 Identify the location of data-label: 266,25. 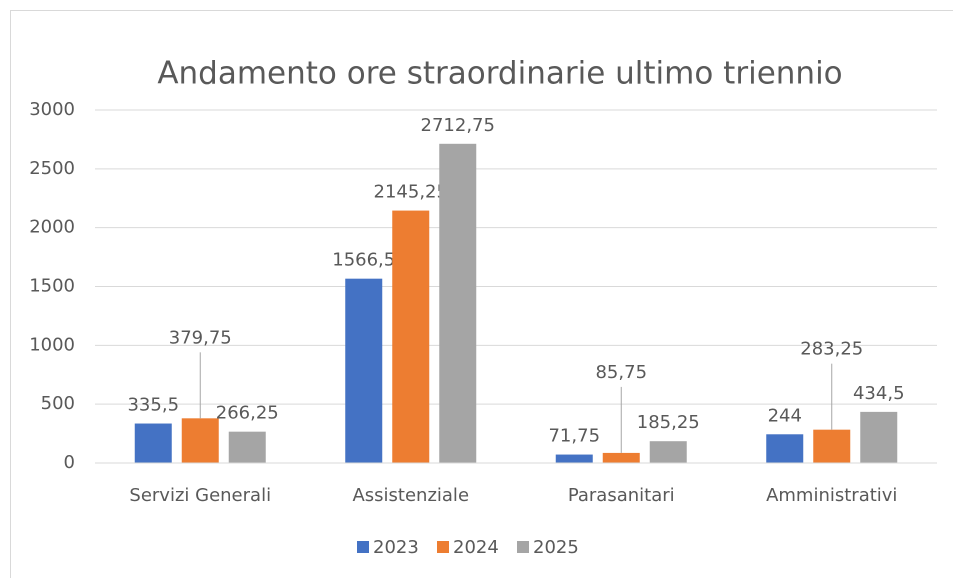
(247, 413).